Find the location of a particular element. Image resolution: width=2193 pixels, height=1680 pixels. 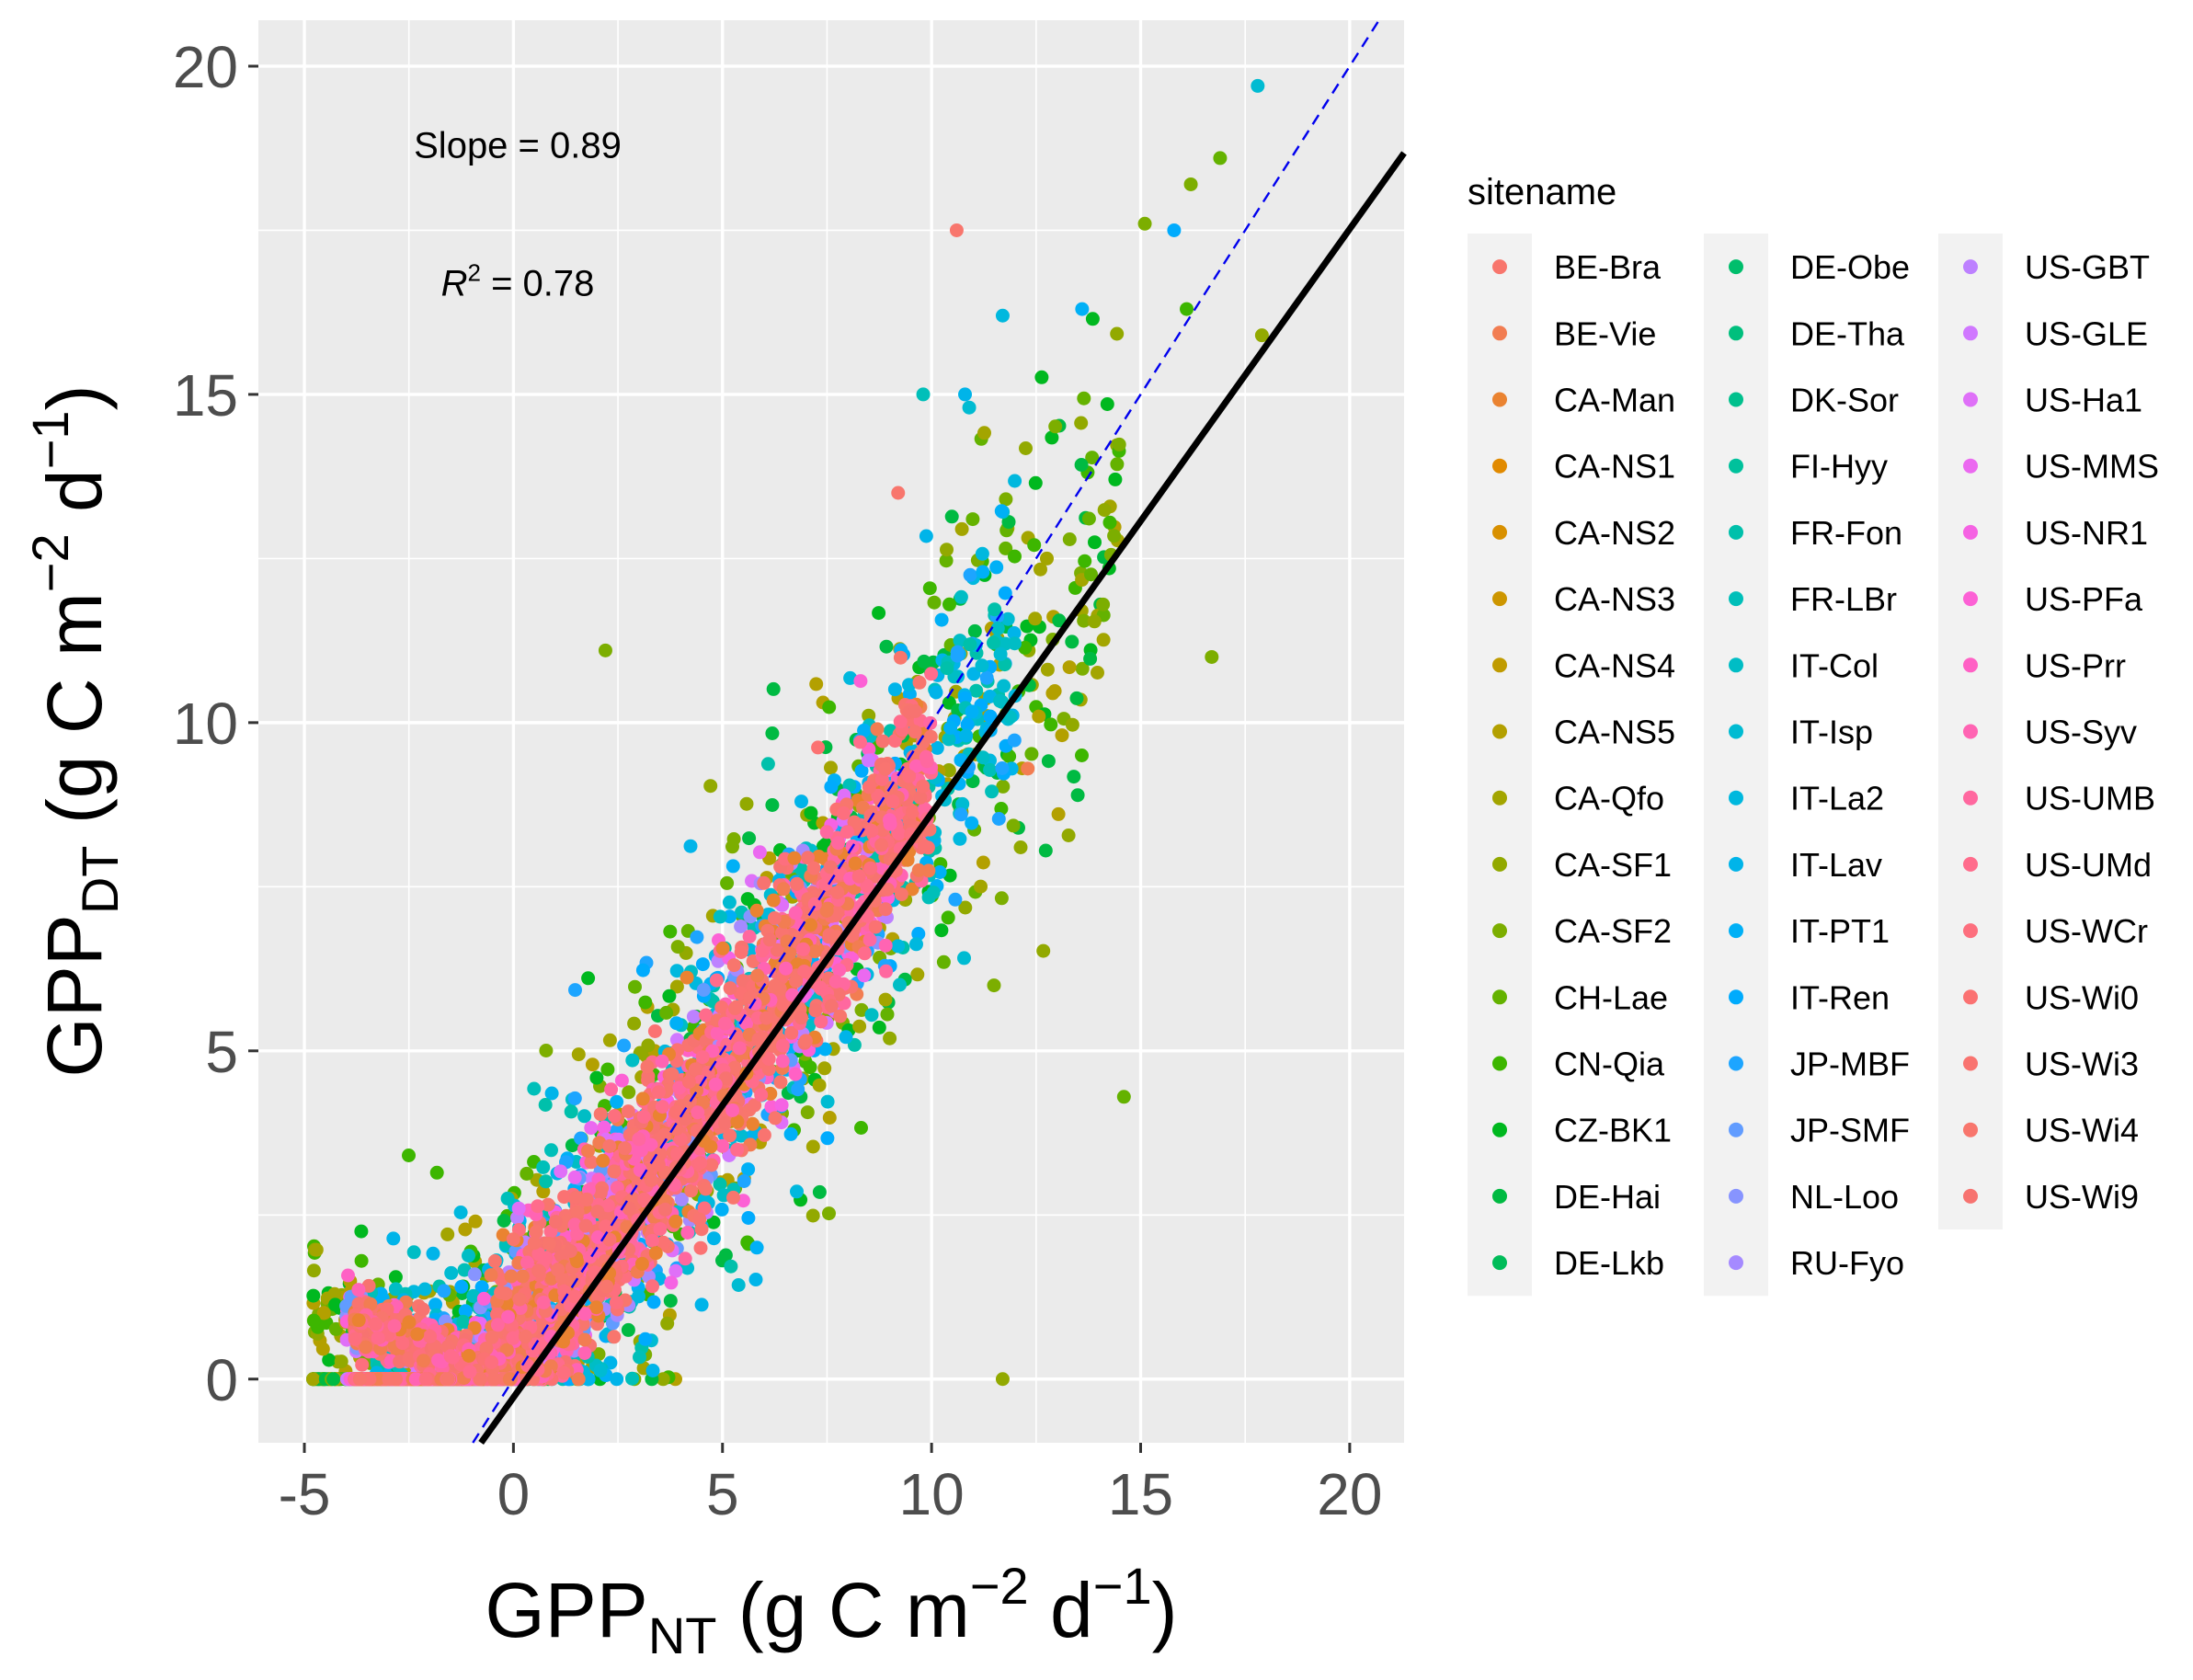

r-squared-symbol: R is located at coordinates (455, 284).